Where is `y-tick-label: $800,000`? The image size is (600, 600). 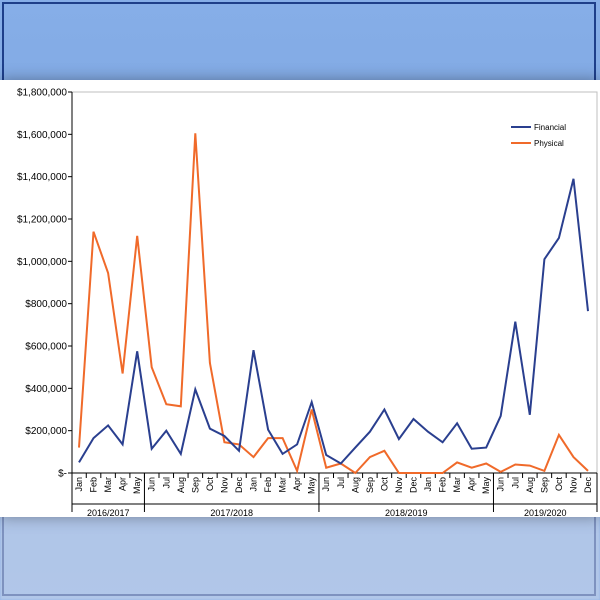
y-tick-label: $800,000 is located at coordinates (46, 304).